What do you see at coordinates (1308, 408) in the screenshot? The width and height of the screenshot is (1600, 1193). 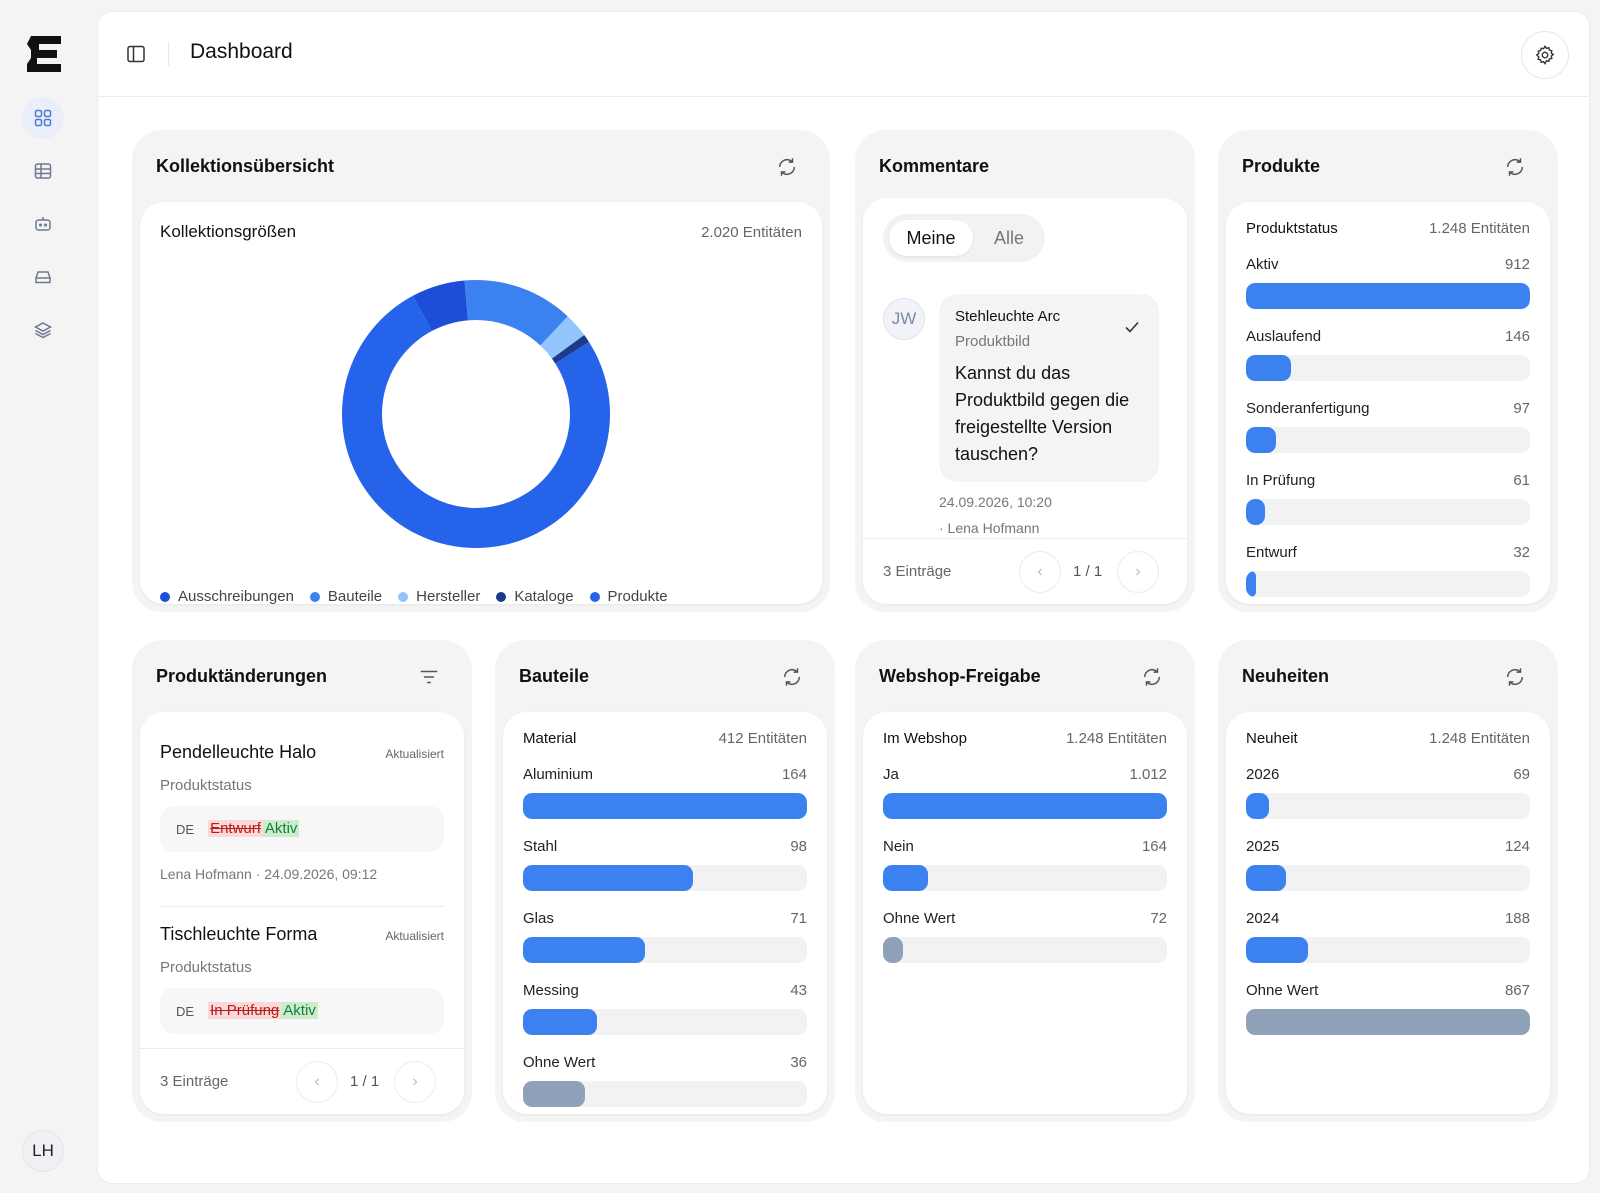 I see `bar-label: Sonderanfertigung` at bounding box center [1308, 408].